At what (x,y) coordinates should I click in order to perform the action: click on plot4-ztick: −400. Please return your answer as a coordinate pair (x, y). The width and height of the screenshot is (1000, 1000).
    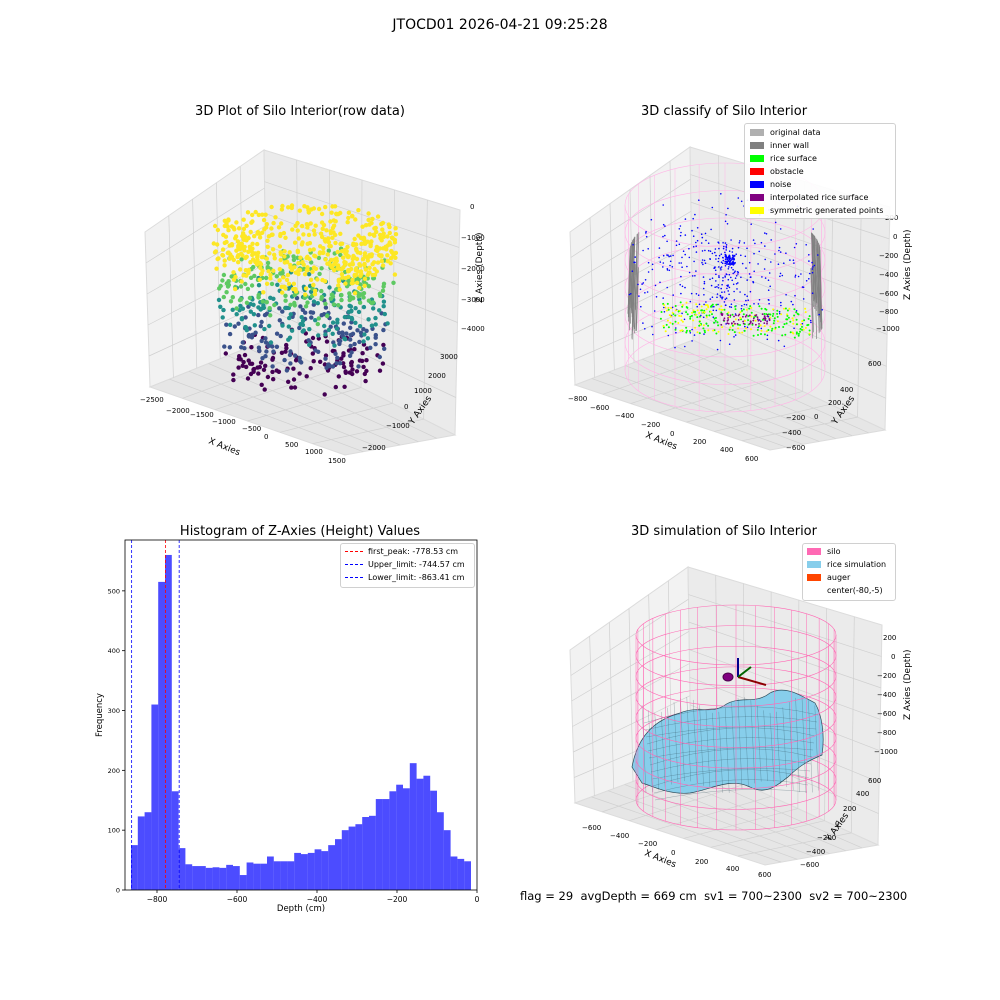
    Looking at the image, I should click on (886, 695).